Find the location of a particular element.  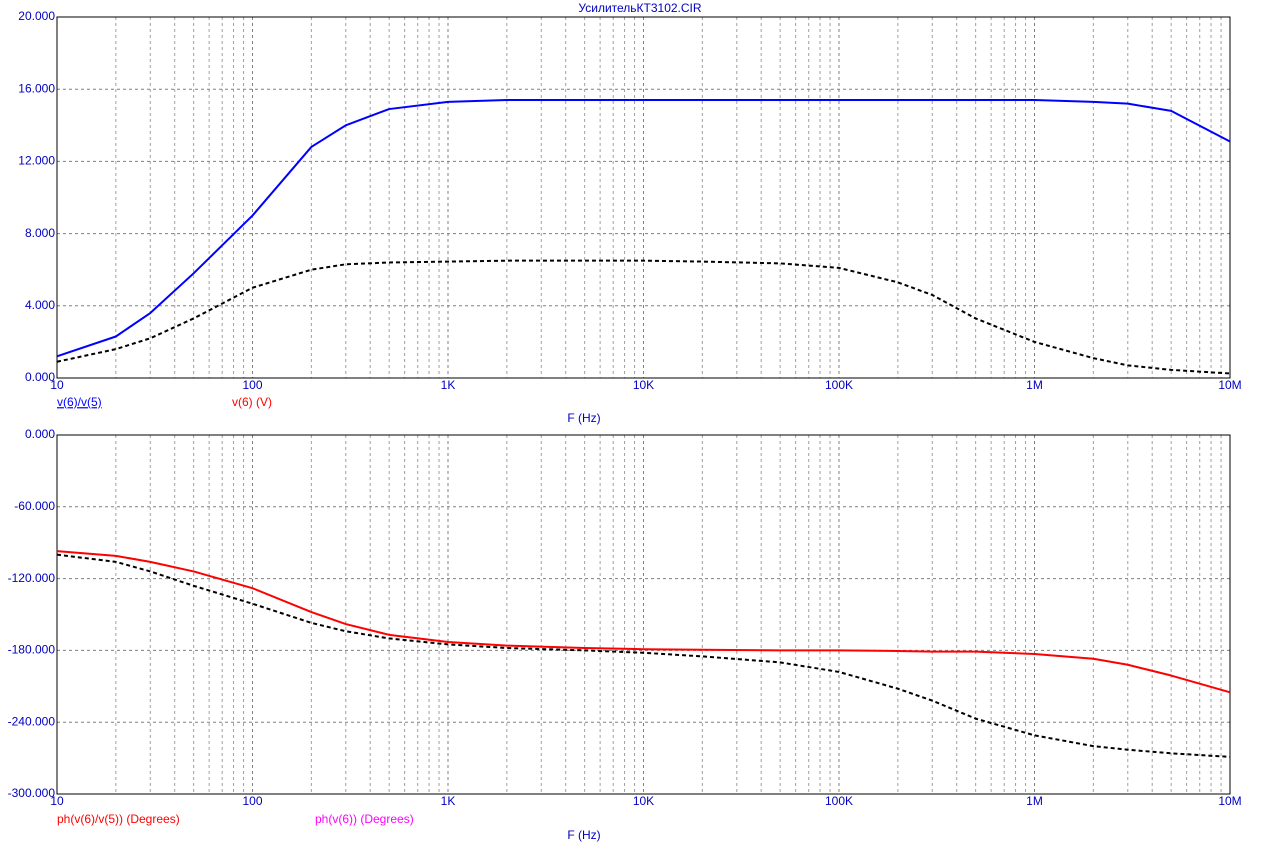

y-tick-label: -180.000 is located at coordinates (32, 650).